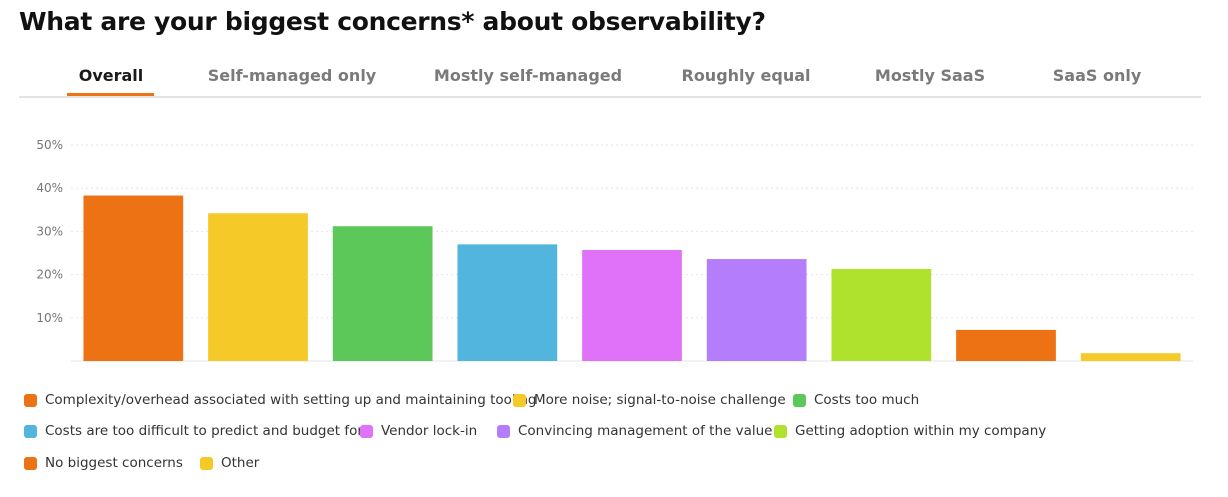 The width and height of the screenshot is (1228, 497). Describe the element at coordinates (660, 400) in the screenshot. I see `legend-label: More noise; signal-to-noise challenge` at that location.